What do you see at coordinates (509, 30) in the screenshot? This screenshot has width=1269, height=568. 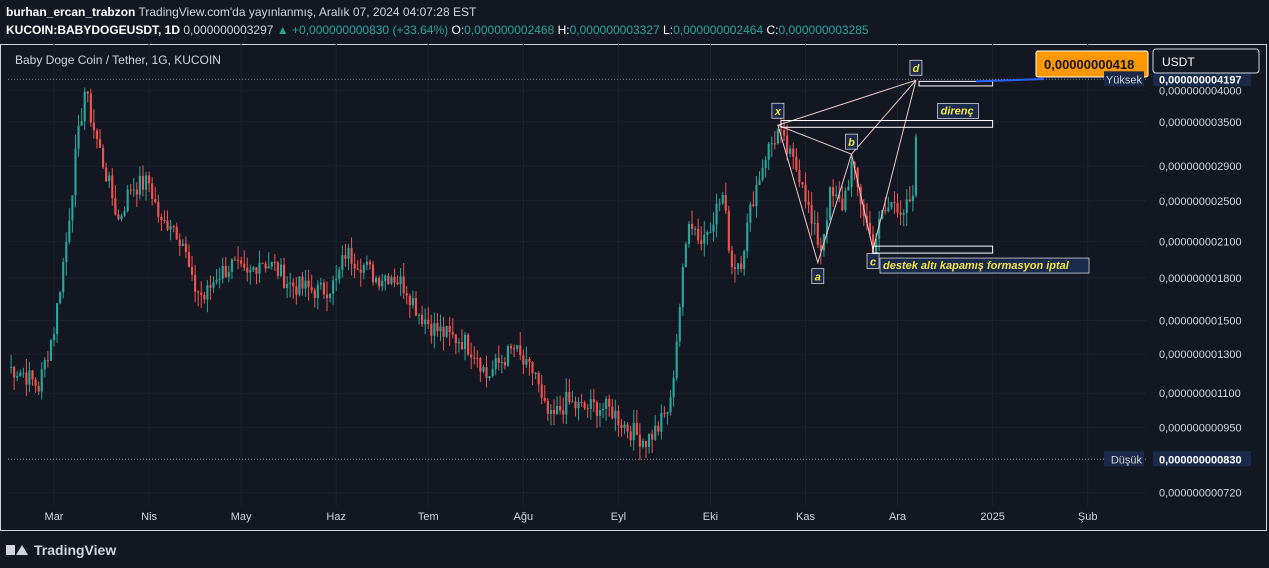 I see `open-value: 0,000000002468` at bounding box center [509, 30].